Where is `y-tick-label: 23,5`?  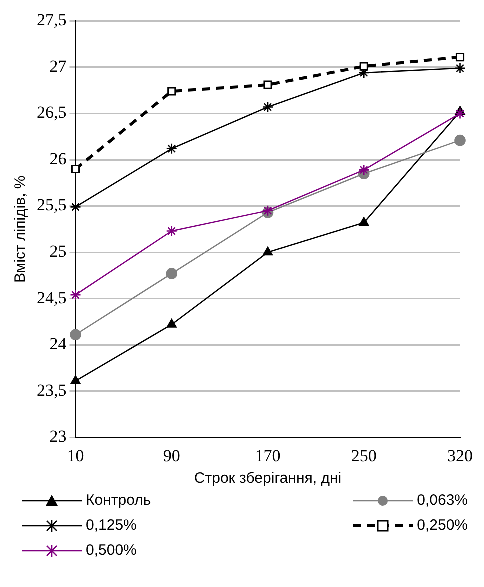
y-tick-label: 23,5 is located at coordinates (52, 390).